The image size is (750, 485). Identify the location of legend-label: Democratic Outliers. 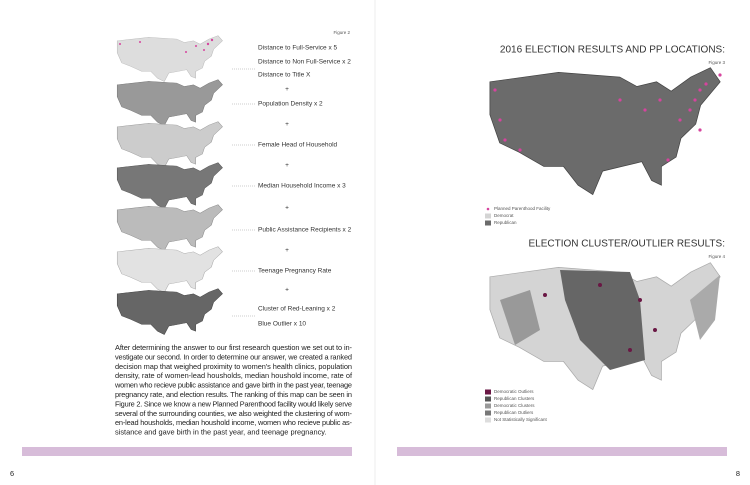
(514, 391).